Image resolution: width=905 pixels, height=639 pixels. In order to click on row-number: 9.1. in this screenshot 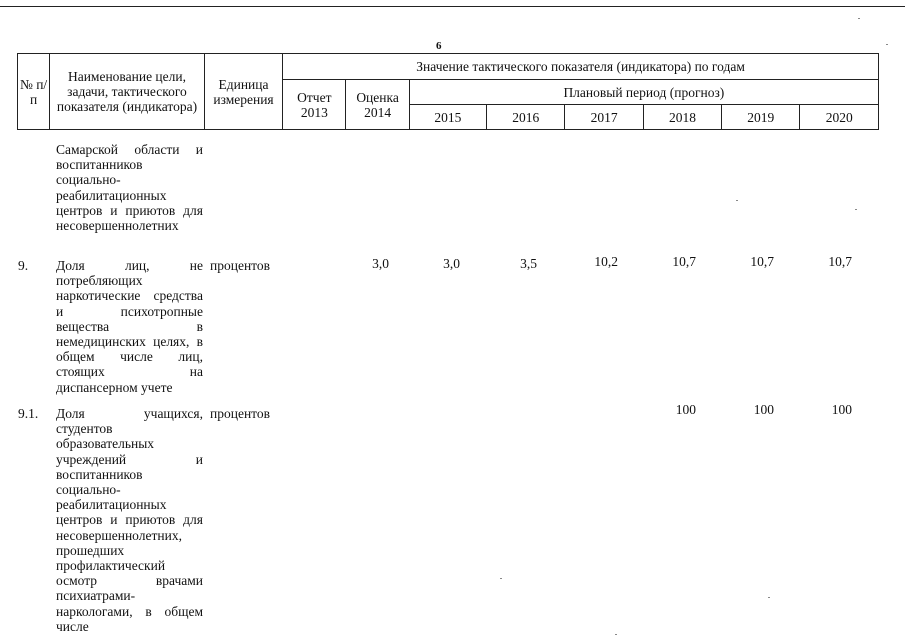, I will do `click(28, 413)`.